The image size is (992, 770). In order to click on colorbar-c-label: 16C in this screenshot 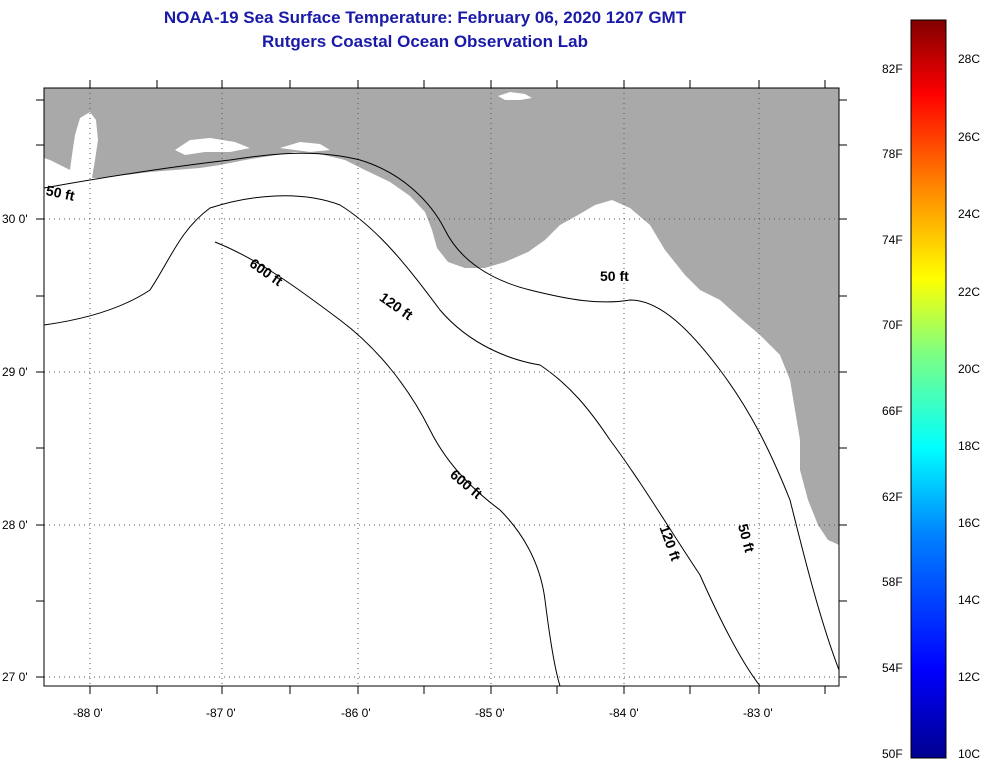, I will do `click(969, 523)`.